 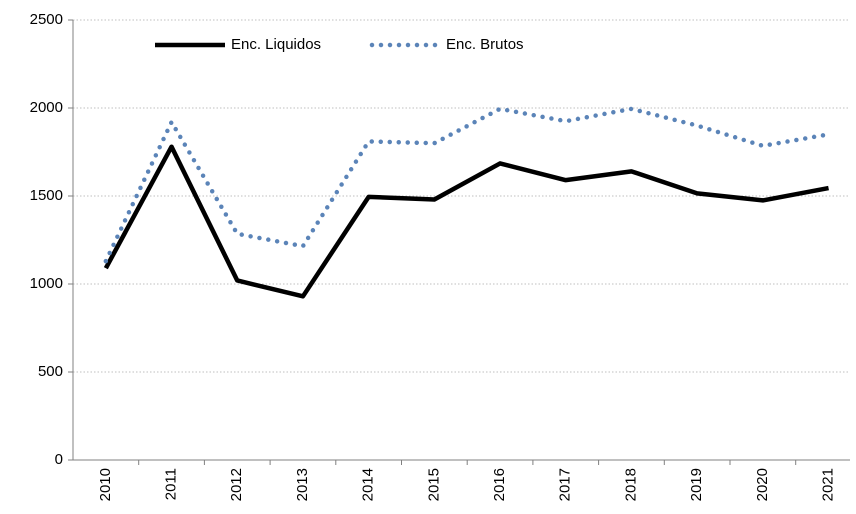 What do you see at coordinates (696, 484) in the screenshot?
I see `x-tick-label: 2019` at bounding box center [696, 484].